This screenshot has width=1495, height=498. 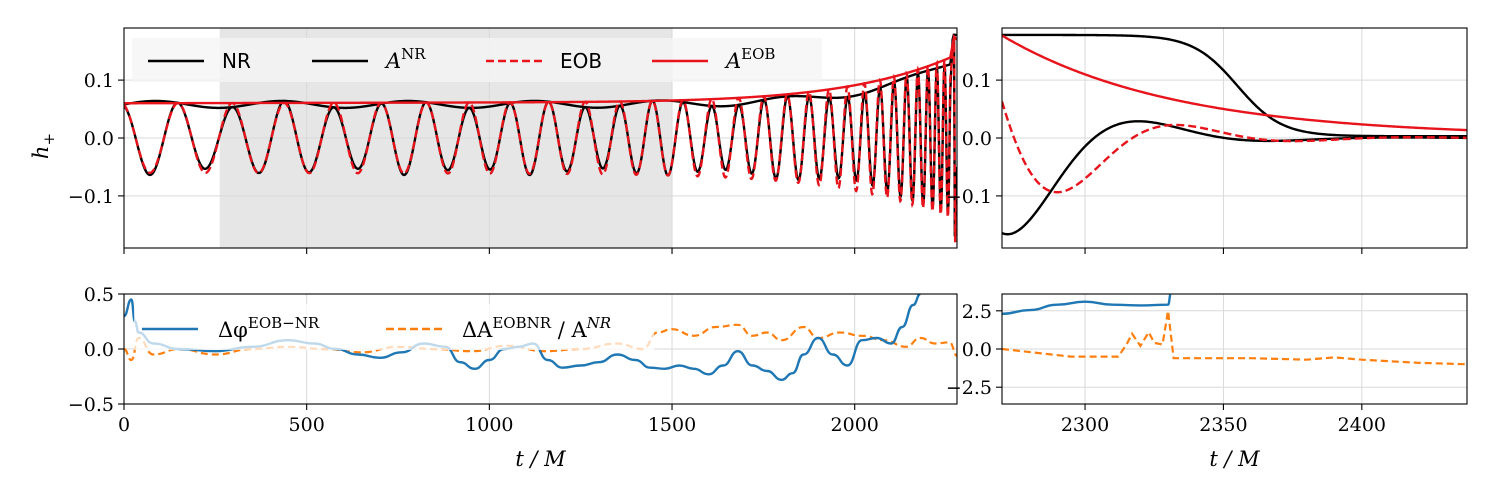 What do you see at coordinates (1234, 338) in the screenshot?
I see `zoom-amplitude-difference-line` at bounding box center [1234, 338].